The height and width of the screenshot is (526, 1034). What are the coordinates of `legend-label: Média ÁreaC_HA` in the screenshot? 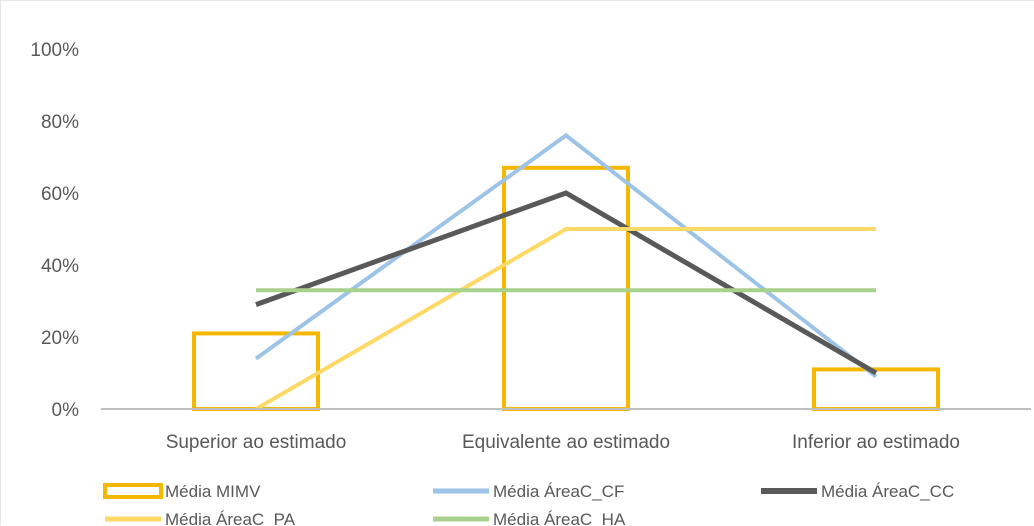 It's located at (559, 518).